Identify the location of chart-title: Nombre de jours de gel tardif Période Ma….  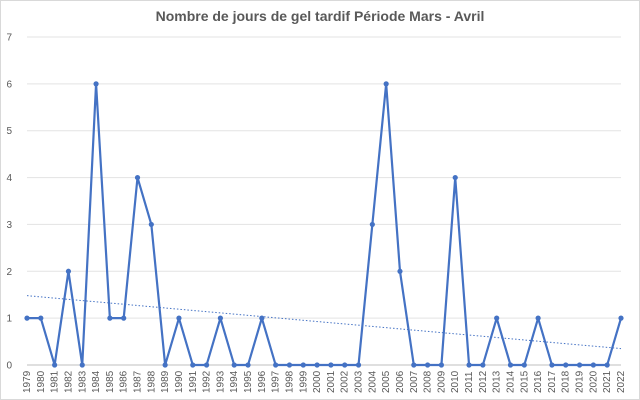
(320, 16).